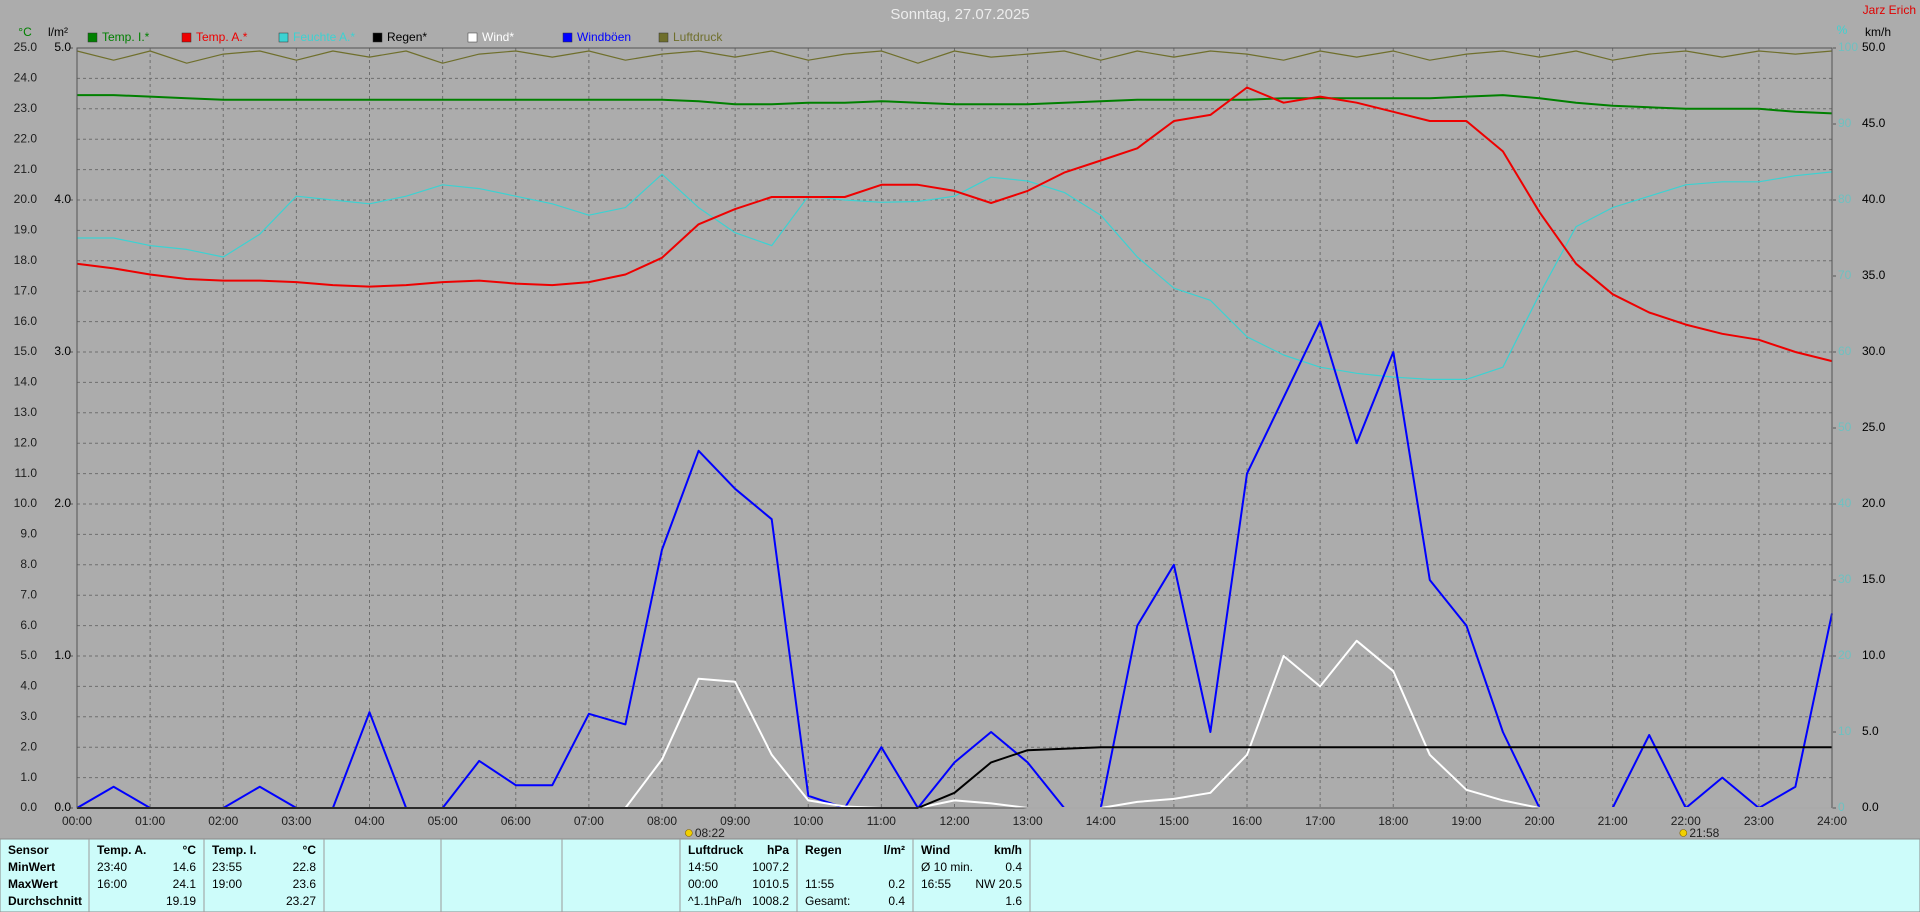 The width and height of the screenshot is (1920, 912). What do you see at coordinates (1393, 821) in the screenshot?
I see `x-tick-label: 18:00` at bounding box center [1393, 821].